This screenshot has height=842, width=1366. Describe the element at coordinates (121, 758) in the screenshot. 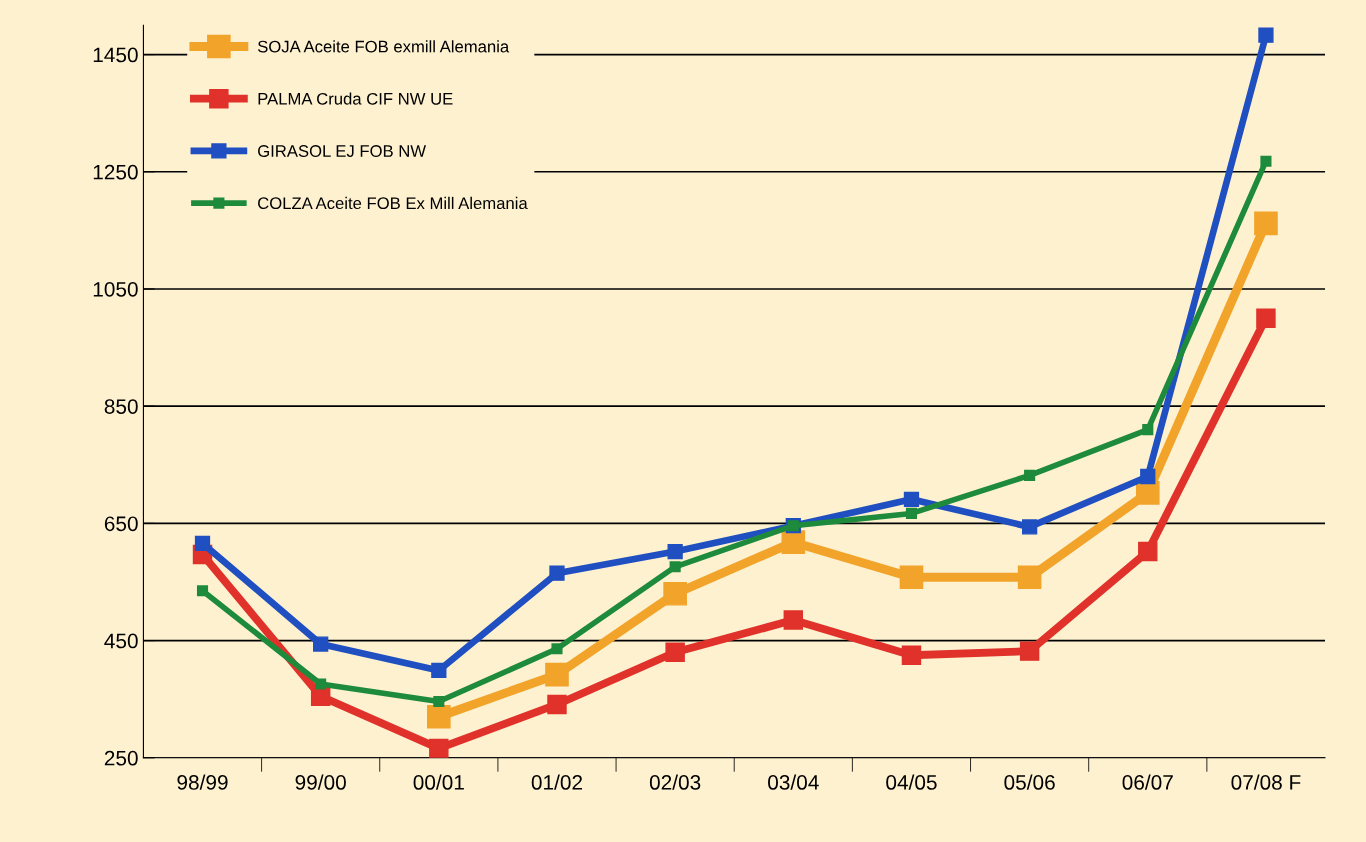

I see `y-tick-label: 250` at that location.